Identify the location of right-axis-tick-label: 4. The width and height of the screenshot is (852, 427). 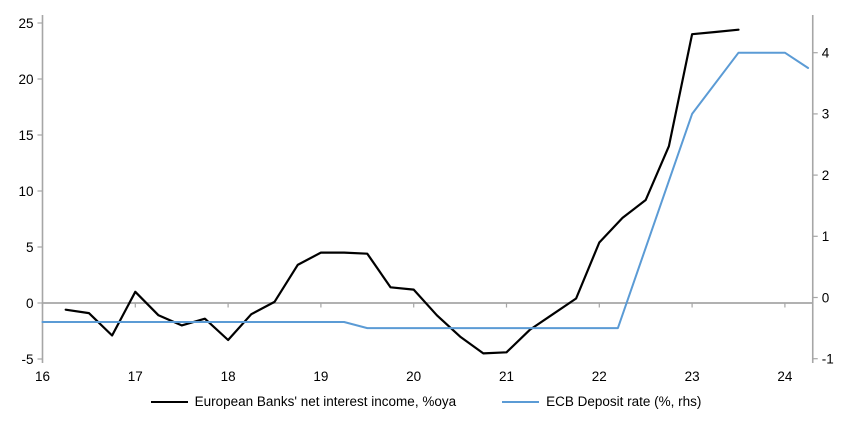
(826, 53).